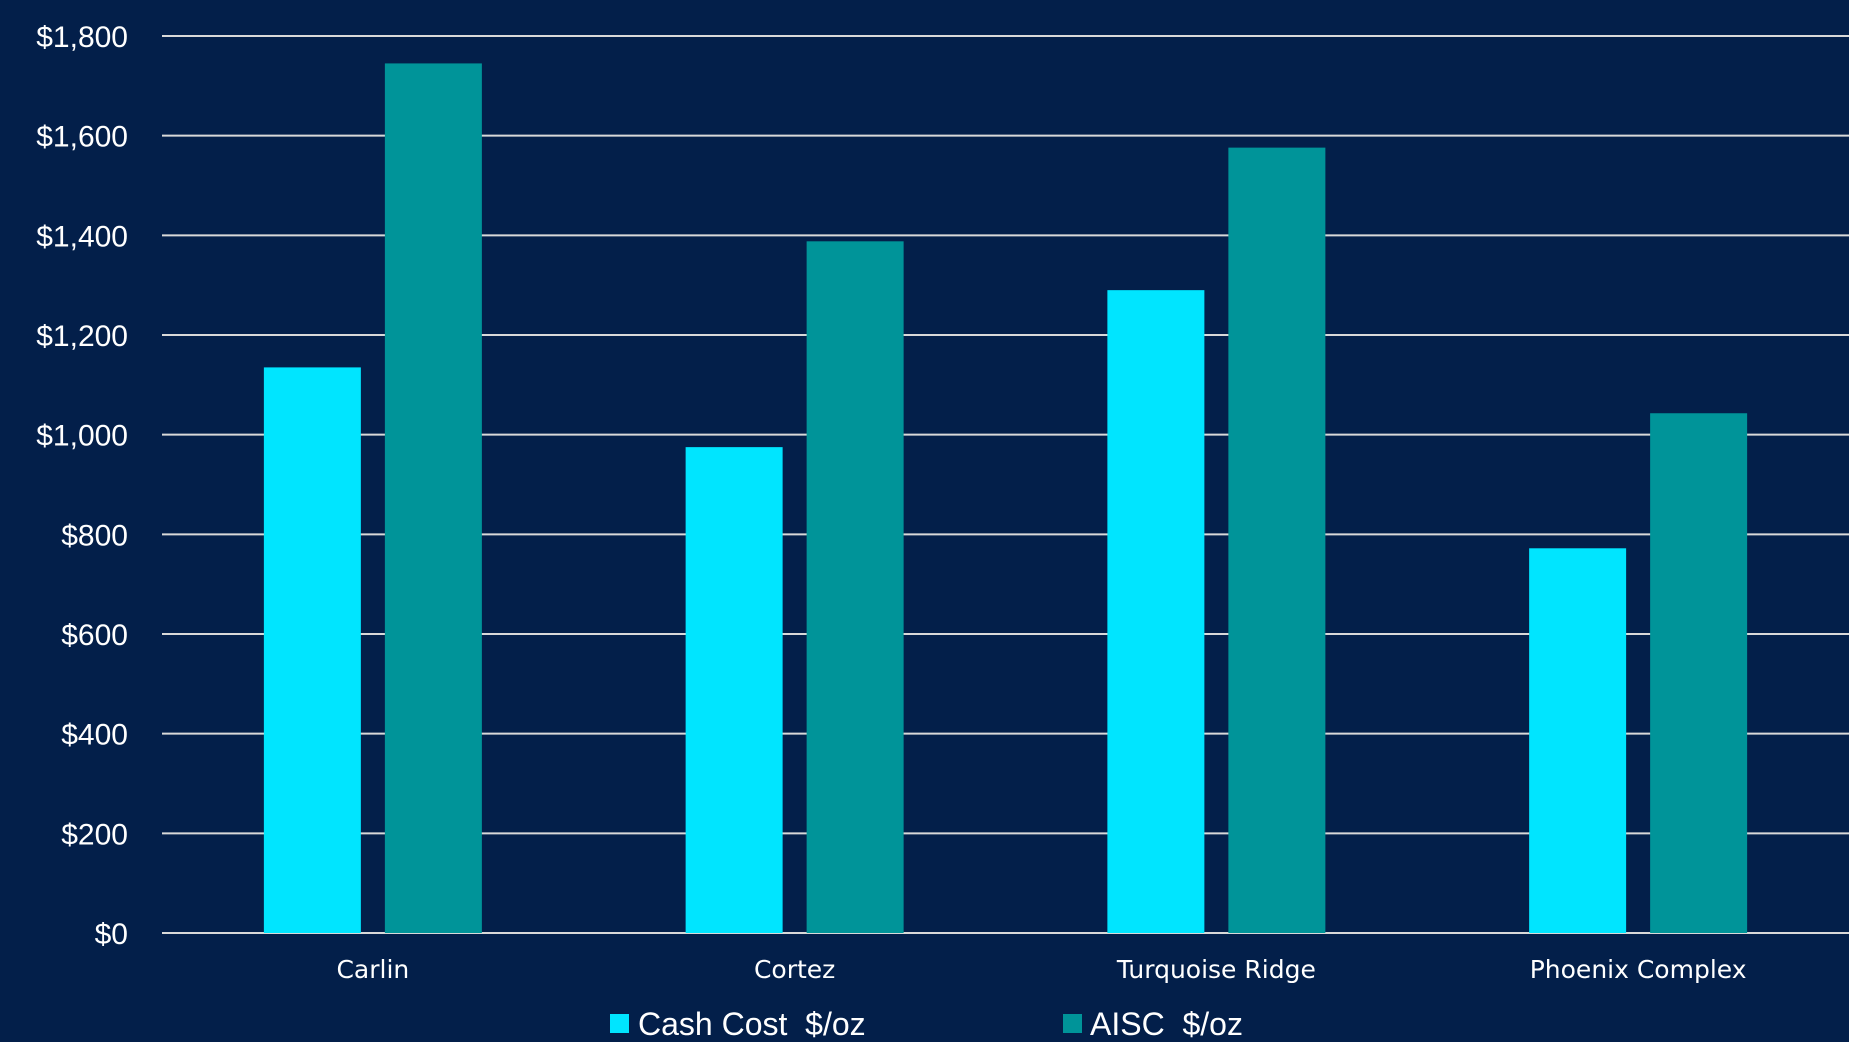 This screenshot has width=1849, height=1042. I want to click on y-tick-label: $1,600, so click(82, 137).